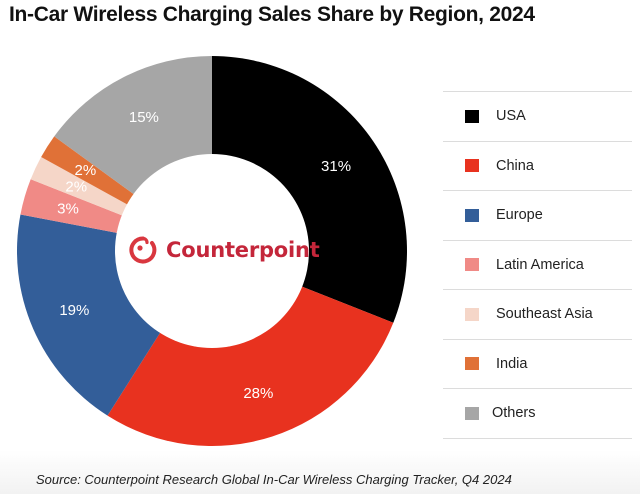 The image size is (640, 494). What do you see at coordinates (512, 363) in the screenshot?
I see `legend-label: India` at bounding box center [512, 363].